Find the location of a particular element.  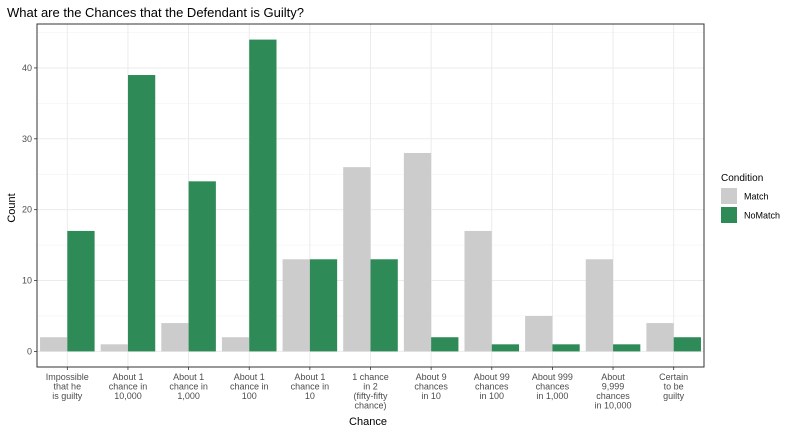

x-tick-label-line: Certain is located at coordinates (673, 377).